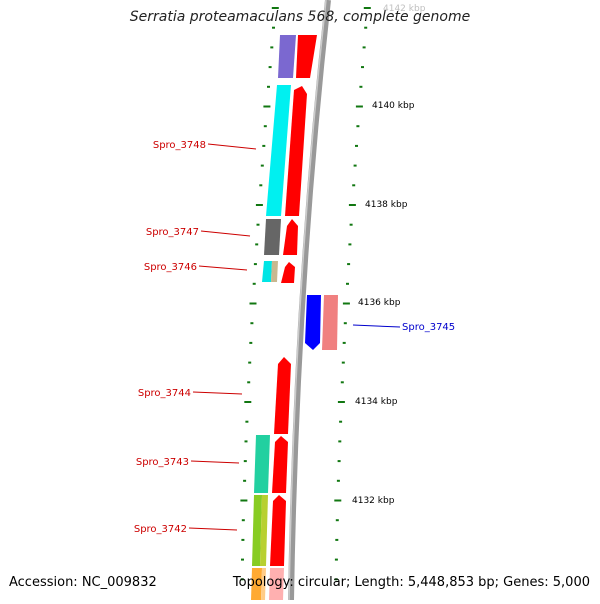 This screenshot has width=600, height=604. I want to click on gene-label: Spro_3748, so click(179, 145).